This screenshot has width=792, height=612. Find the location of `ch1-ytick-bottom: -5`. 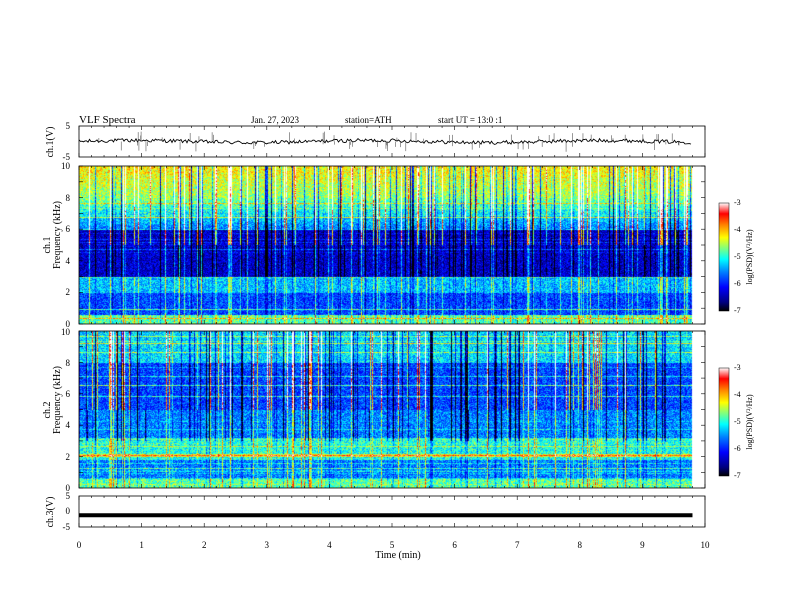

ch1-ytick-bottom: -5 is located at coordinates (67, 157).